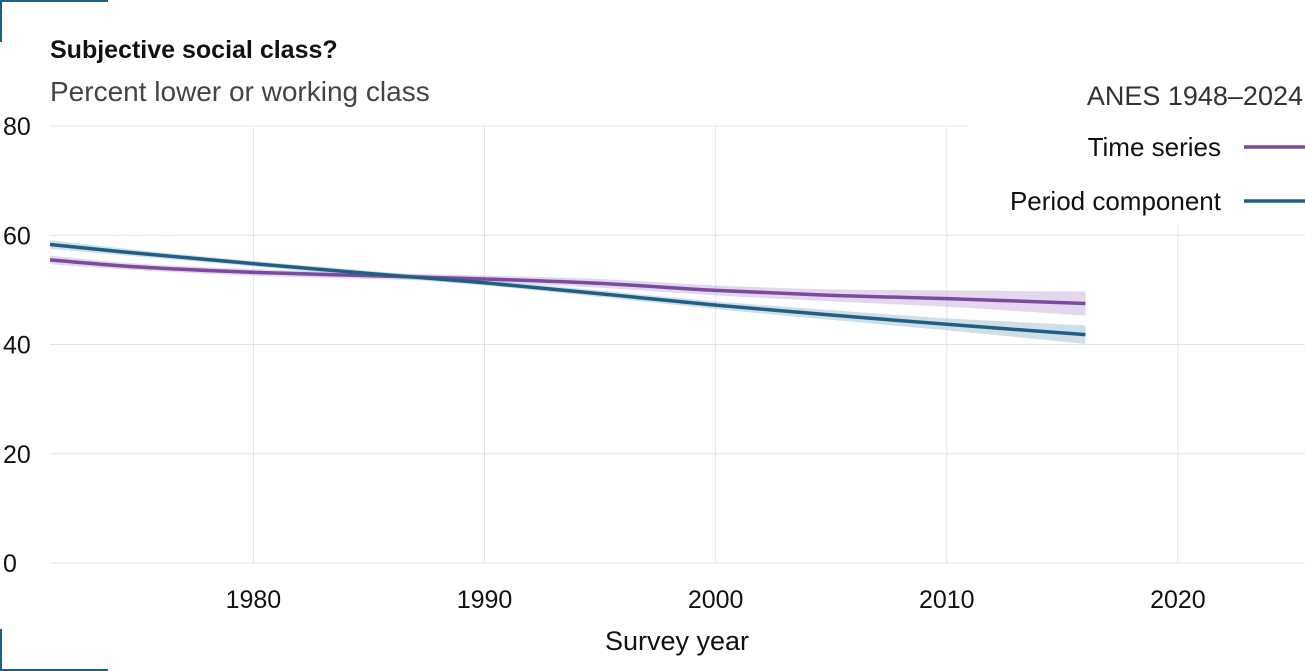 The height and width of the screenshot is (671, 1305). Describe the element at coordinates (947, 600) in the screenshot. I see `x-tick-label-2010: 2010` at that location.